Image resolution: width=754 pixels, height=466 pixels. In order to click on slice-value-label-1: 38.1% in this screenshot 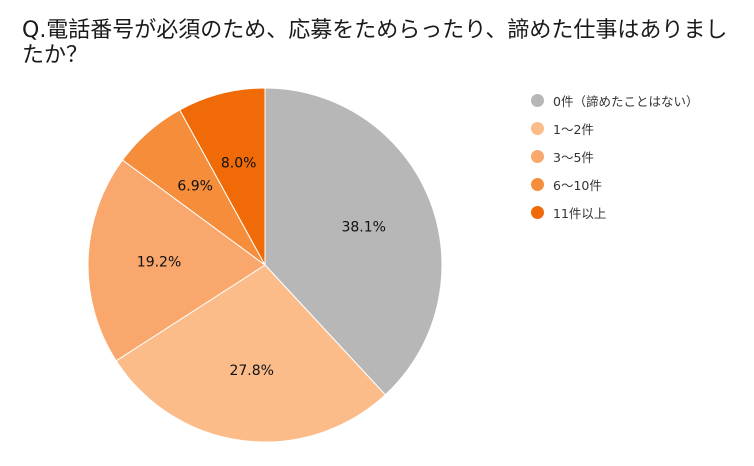, I will do `click(363, 227)`.